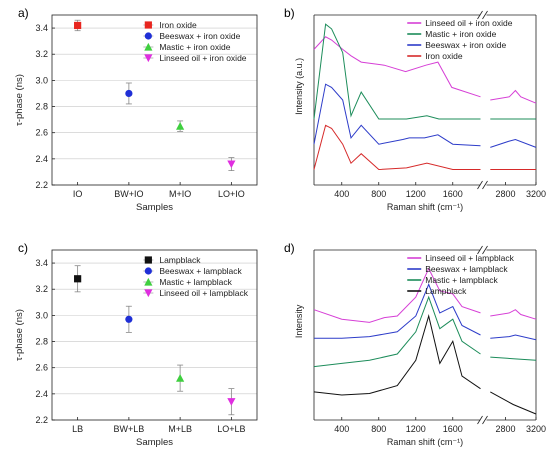  I want to click on x-tick-label: BW+LB, so click(128, 429).